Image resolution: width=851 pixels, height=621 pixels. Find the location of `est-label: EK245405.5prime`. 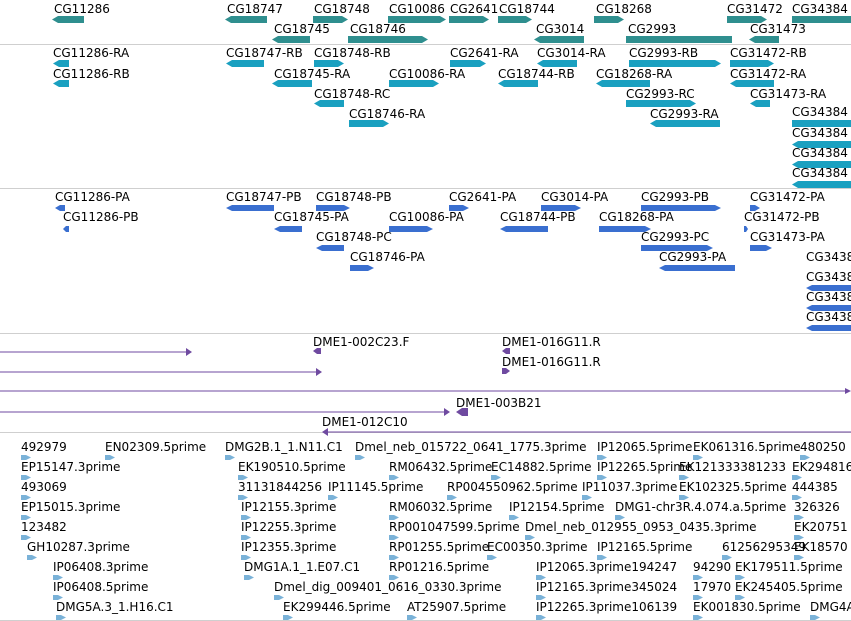

est-label: EK245405.5prime is located at coordinates (789, 587).